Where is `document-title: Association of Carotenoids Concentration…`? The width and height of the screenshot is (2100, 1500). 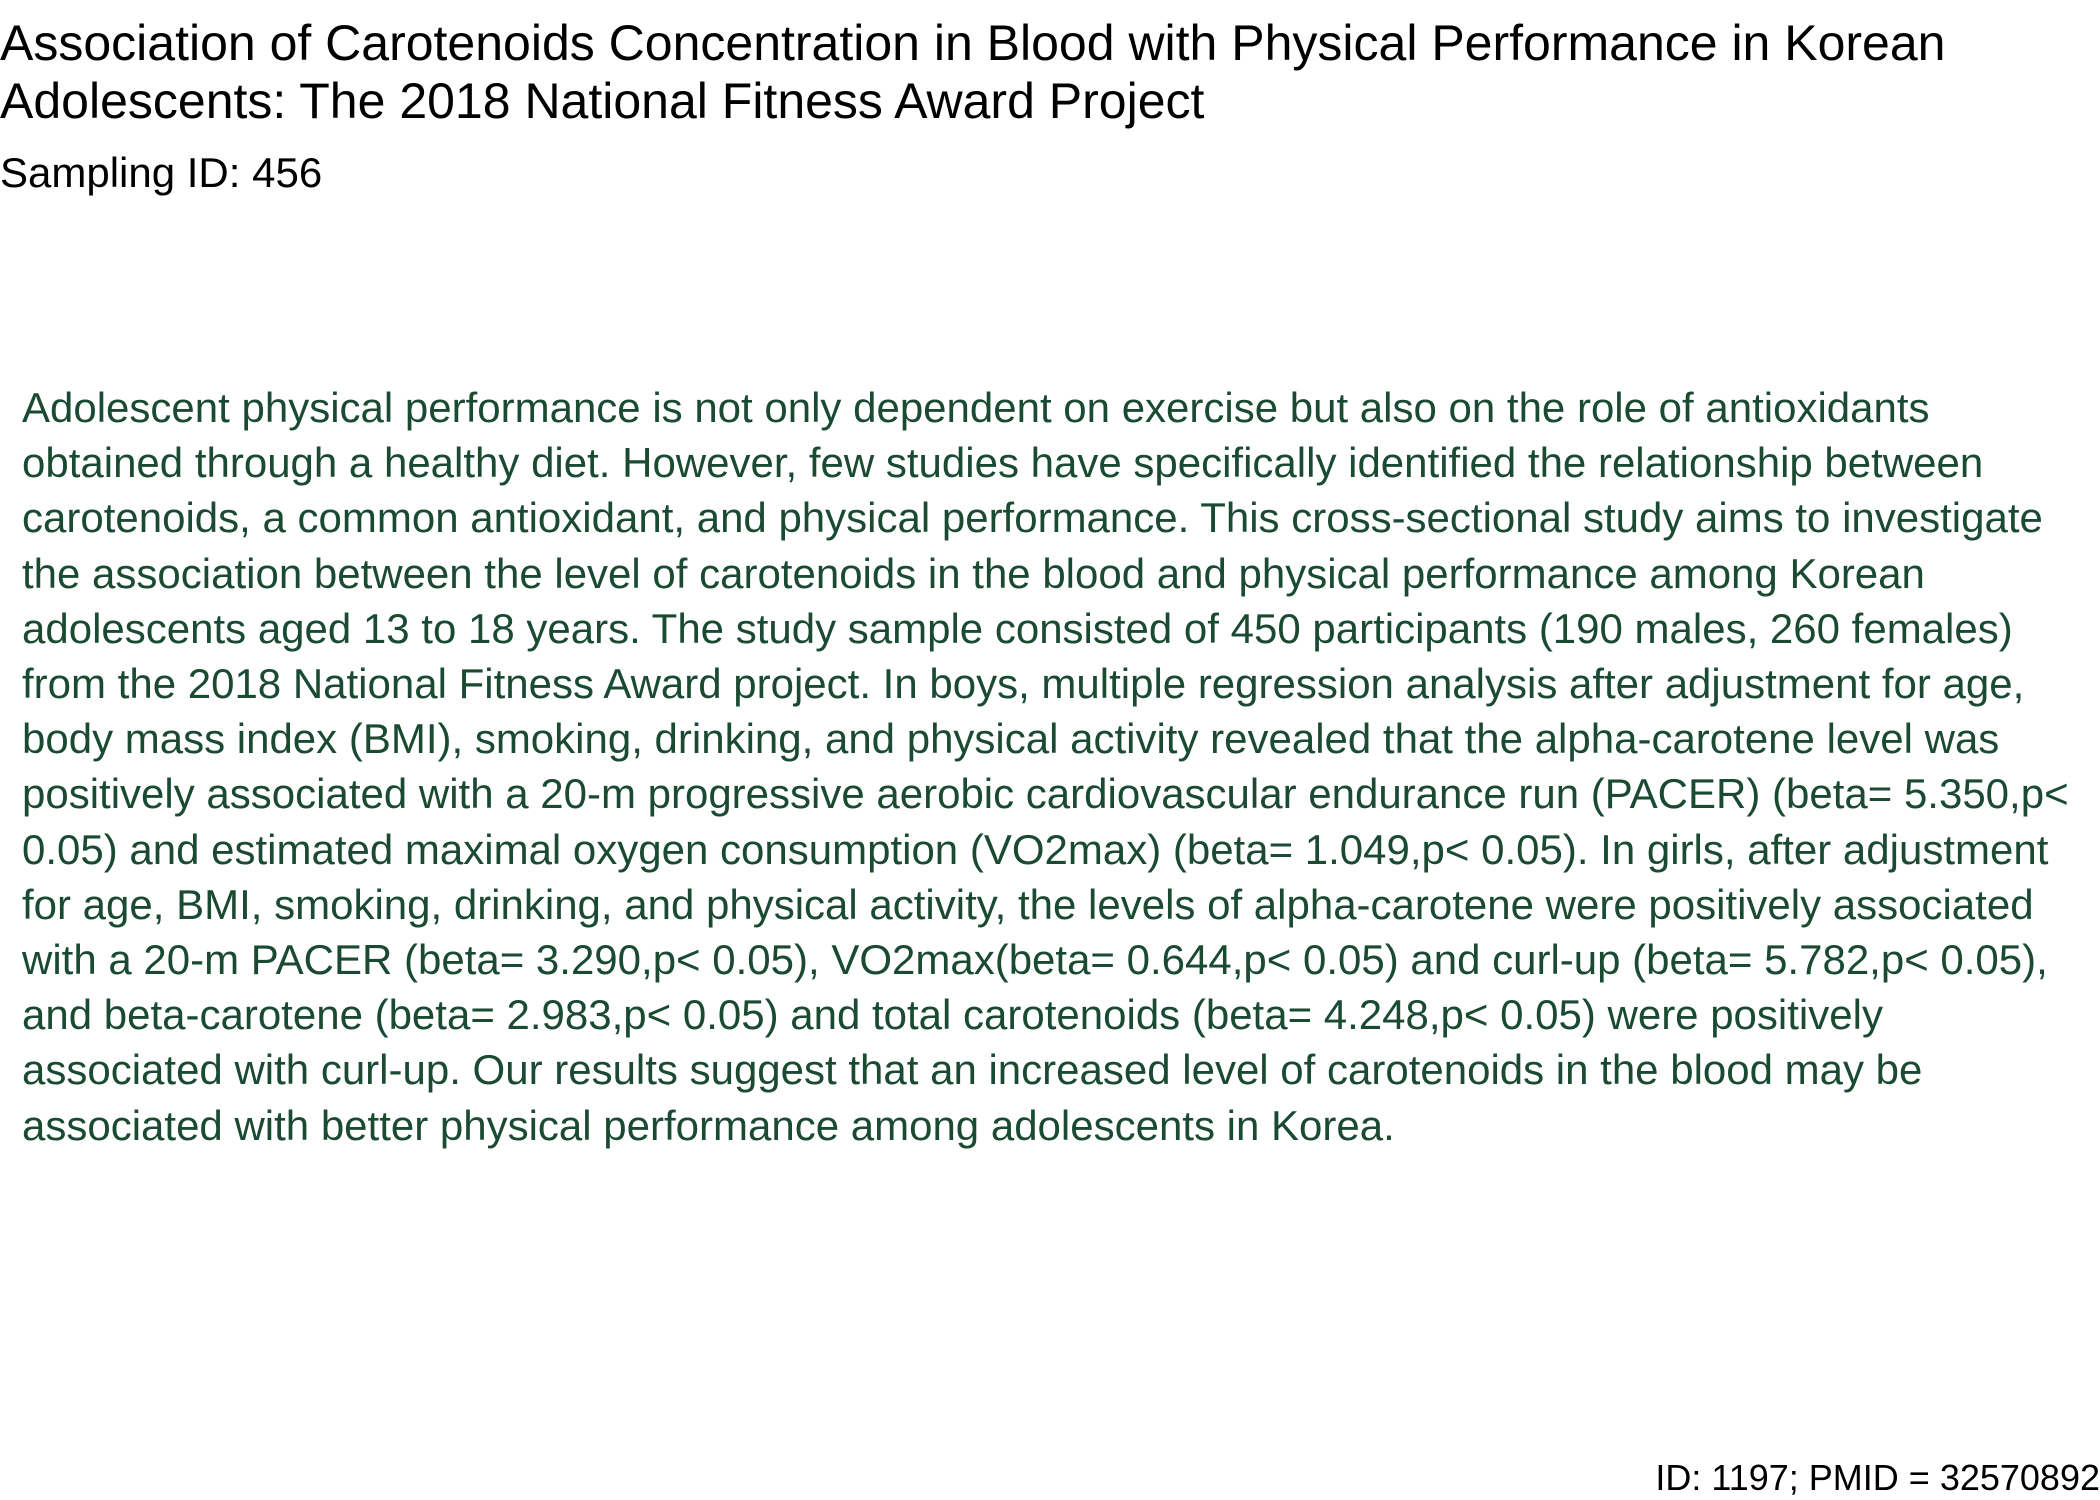
document-title: Association of Carotenoids Concentration… is located at coordinates (973, 72).